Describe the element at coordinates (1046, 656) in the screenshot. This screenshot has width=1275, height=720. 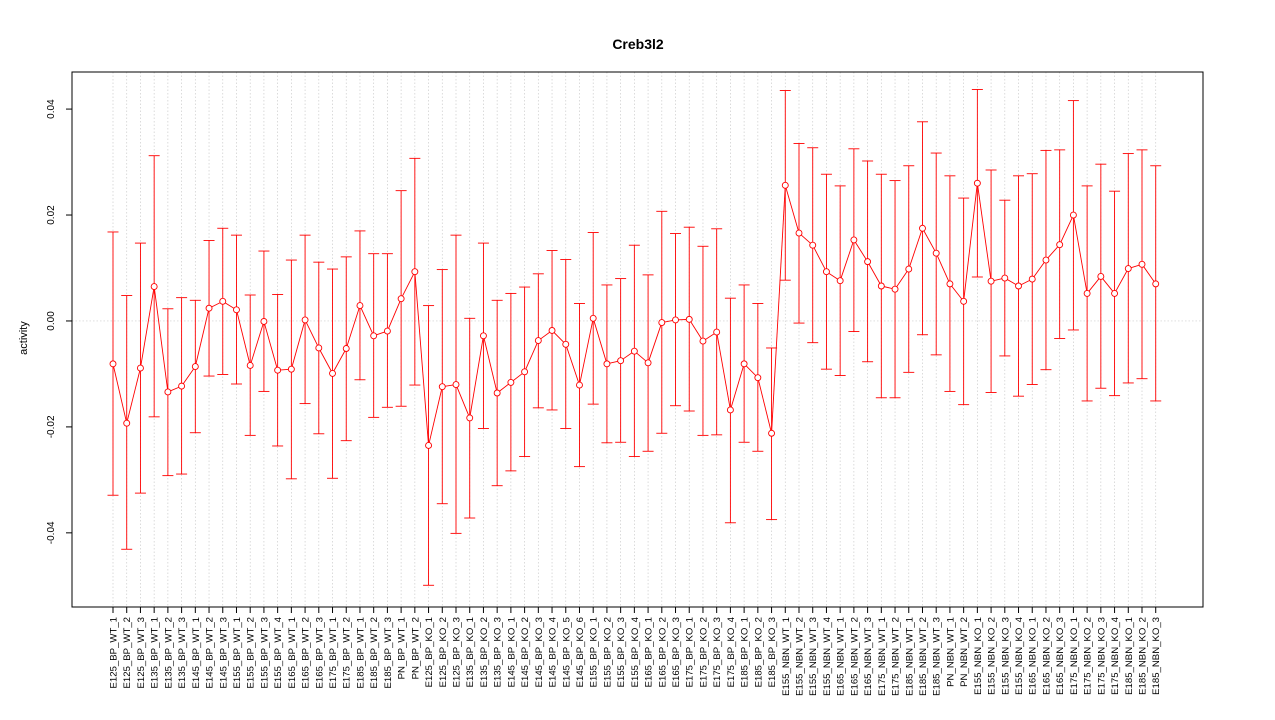
I see `x-tick-label: E165_NBN_KO_2` at that location.